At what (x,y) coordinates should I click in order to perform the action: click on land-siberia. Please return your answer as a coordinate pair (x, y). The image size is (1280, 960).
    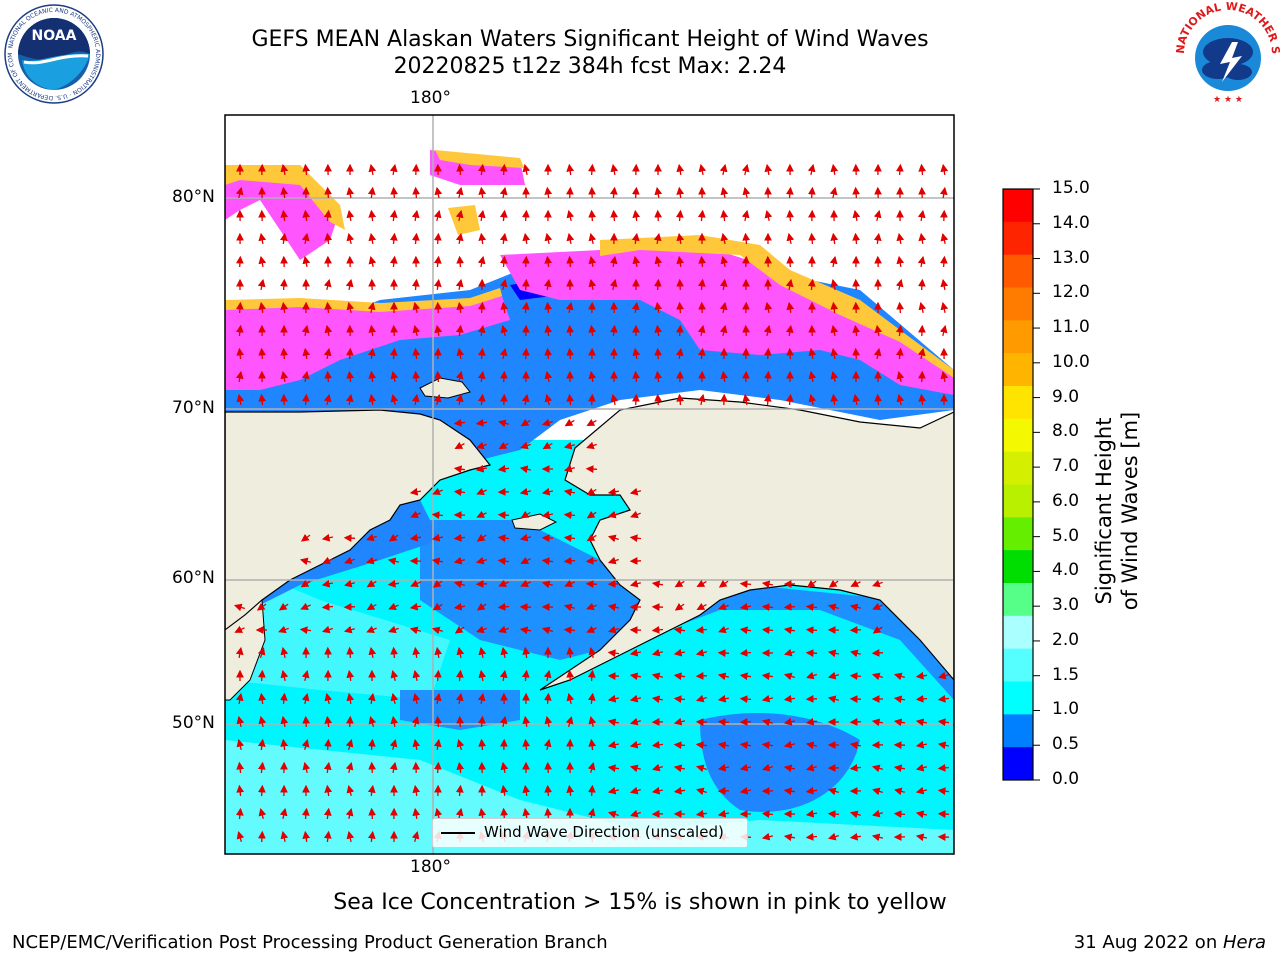
    Looking at the image, I should click on (358, 520).